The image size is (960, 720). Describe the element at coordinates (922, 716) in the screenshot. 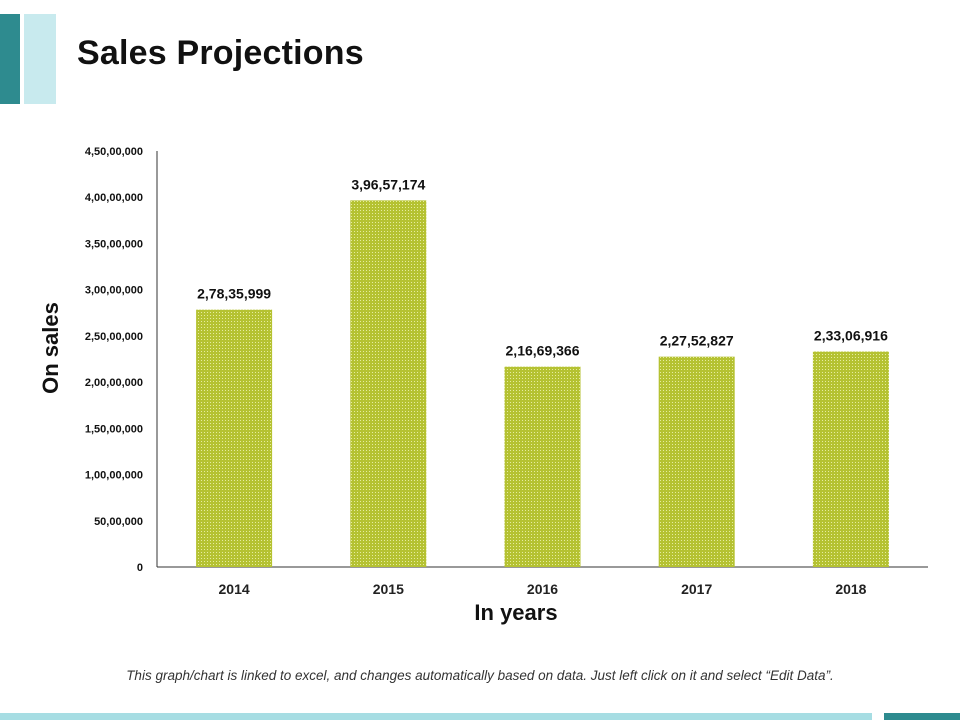

I see `bottom-accent-bar-dark` at that location.